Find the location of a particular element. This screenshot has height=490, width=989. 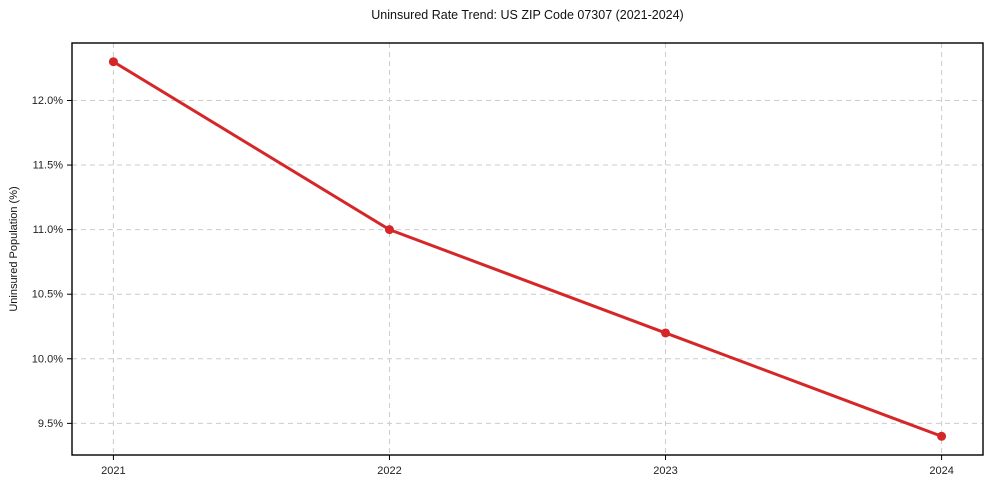

y-tick-label: 9.5% is located at coordinates (50, 424).